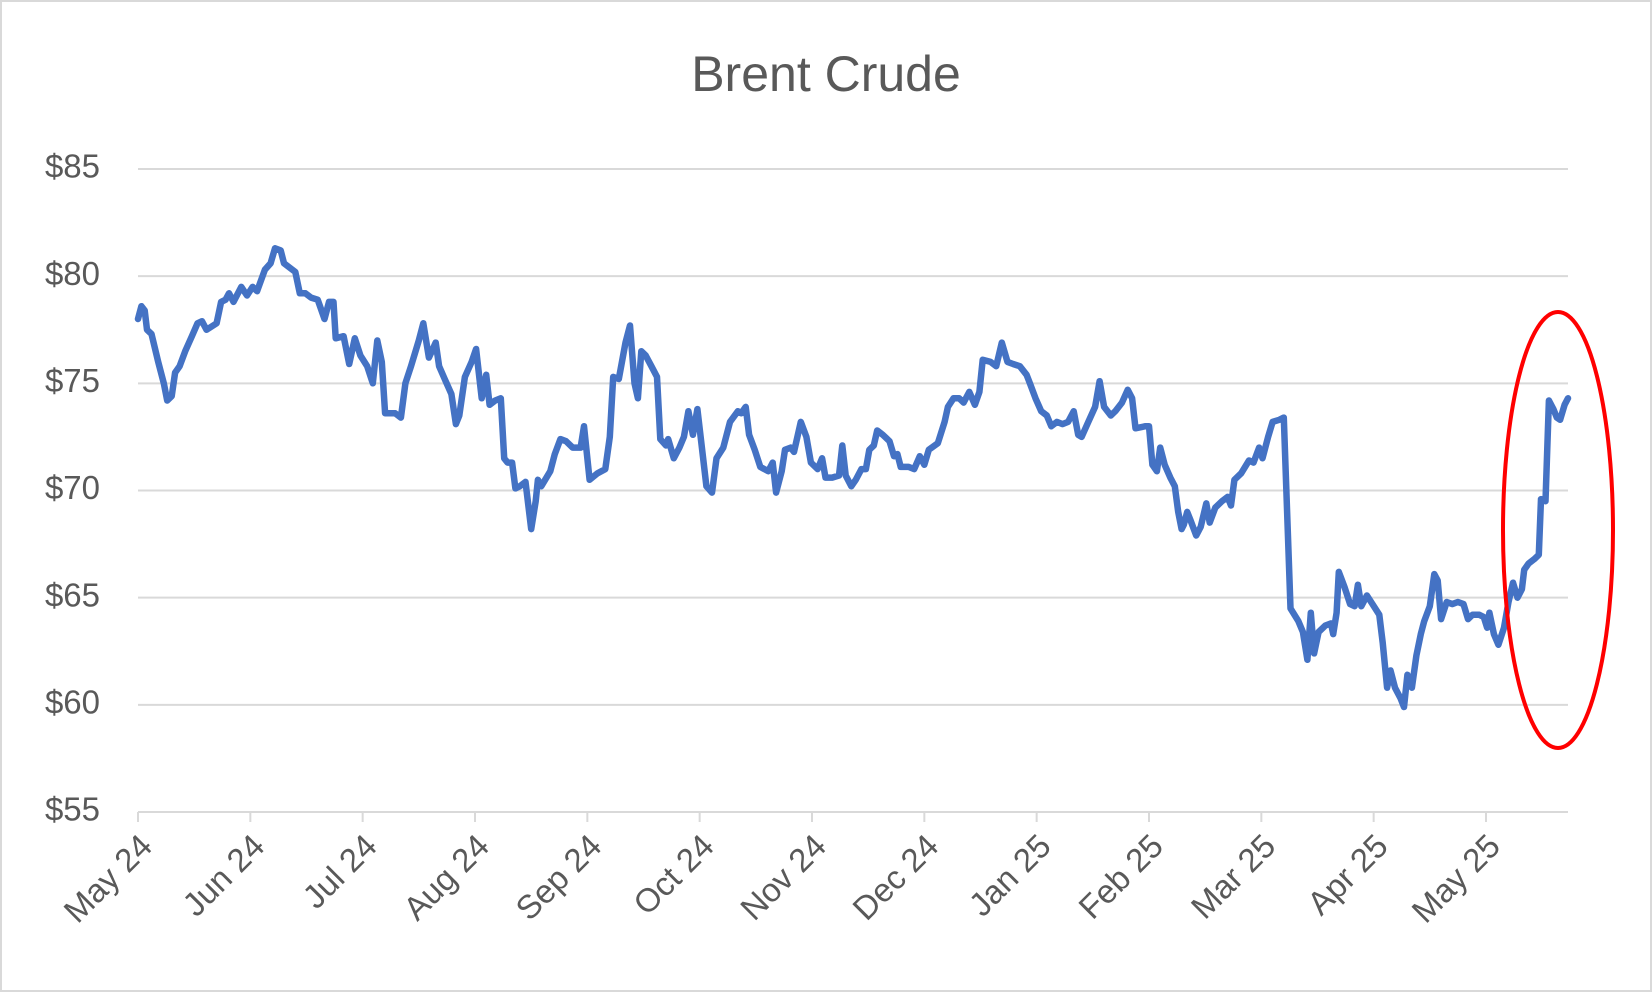 The width and height of the screenshot is (1652, 992). What do you see at coordinates (72, 273) in the screenshot?
I see `y-tick-label: $80` at bounding box center [72, 273].